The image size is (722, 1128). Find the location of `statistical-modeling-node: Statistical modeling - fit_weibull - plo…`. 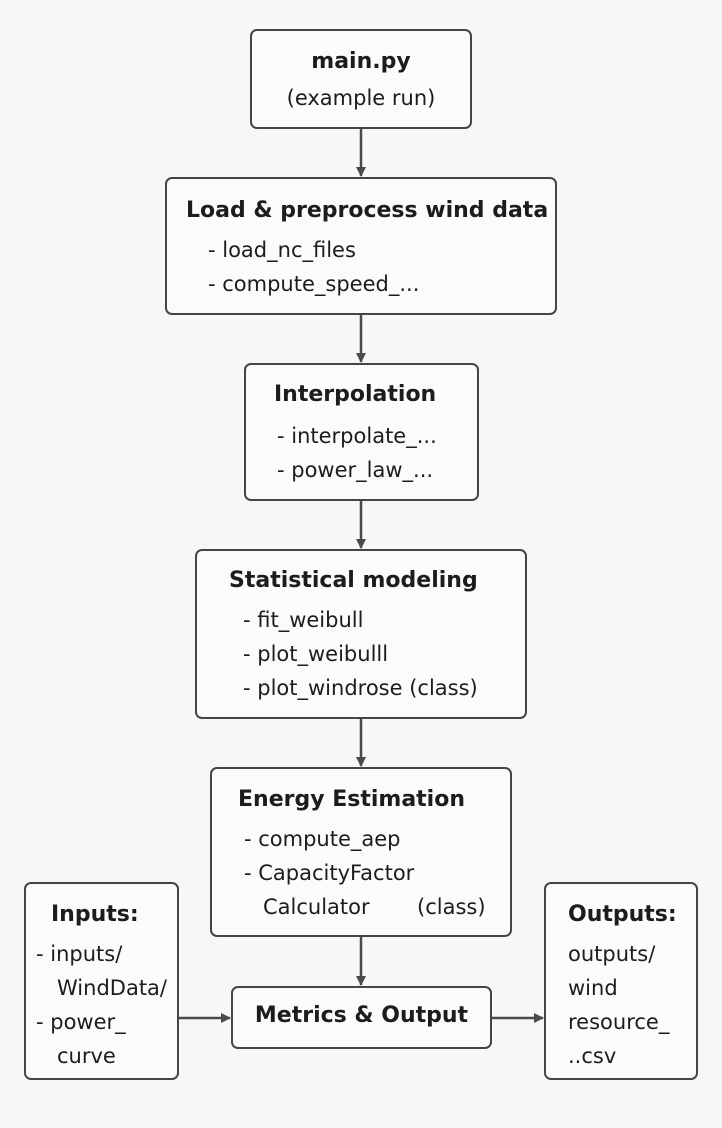

statistical-modeling-node: Statistical modeling - fit_weibull - plo… is located at coordinates (361, 634).